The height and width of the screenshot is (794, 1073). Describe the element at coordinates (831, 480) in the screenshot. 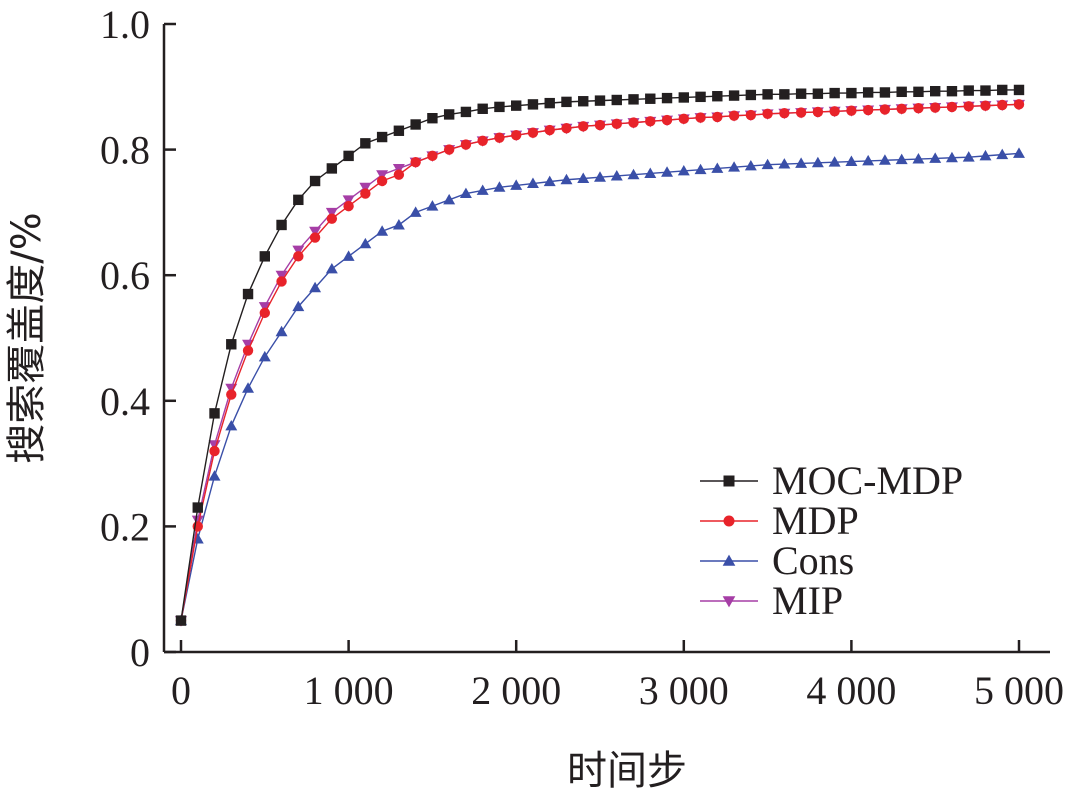

I see `legend-item: MOC-MDP` at that location.